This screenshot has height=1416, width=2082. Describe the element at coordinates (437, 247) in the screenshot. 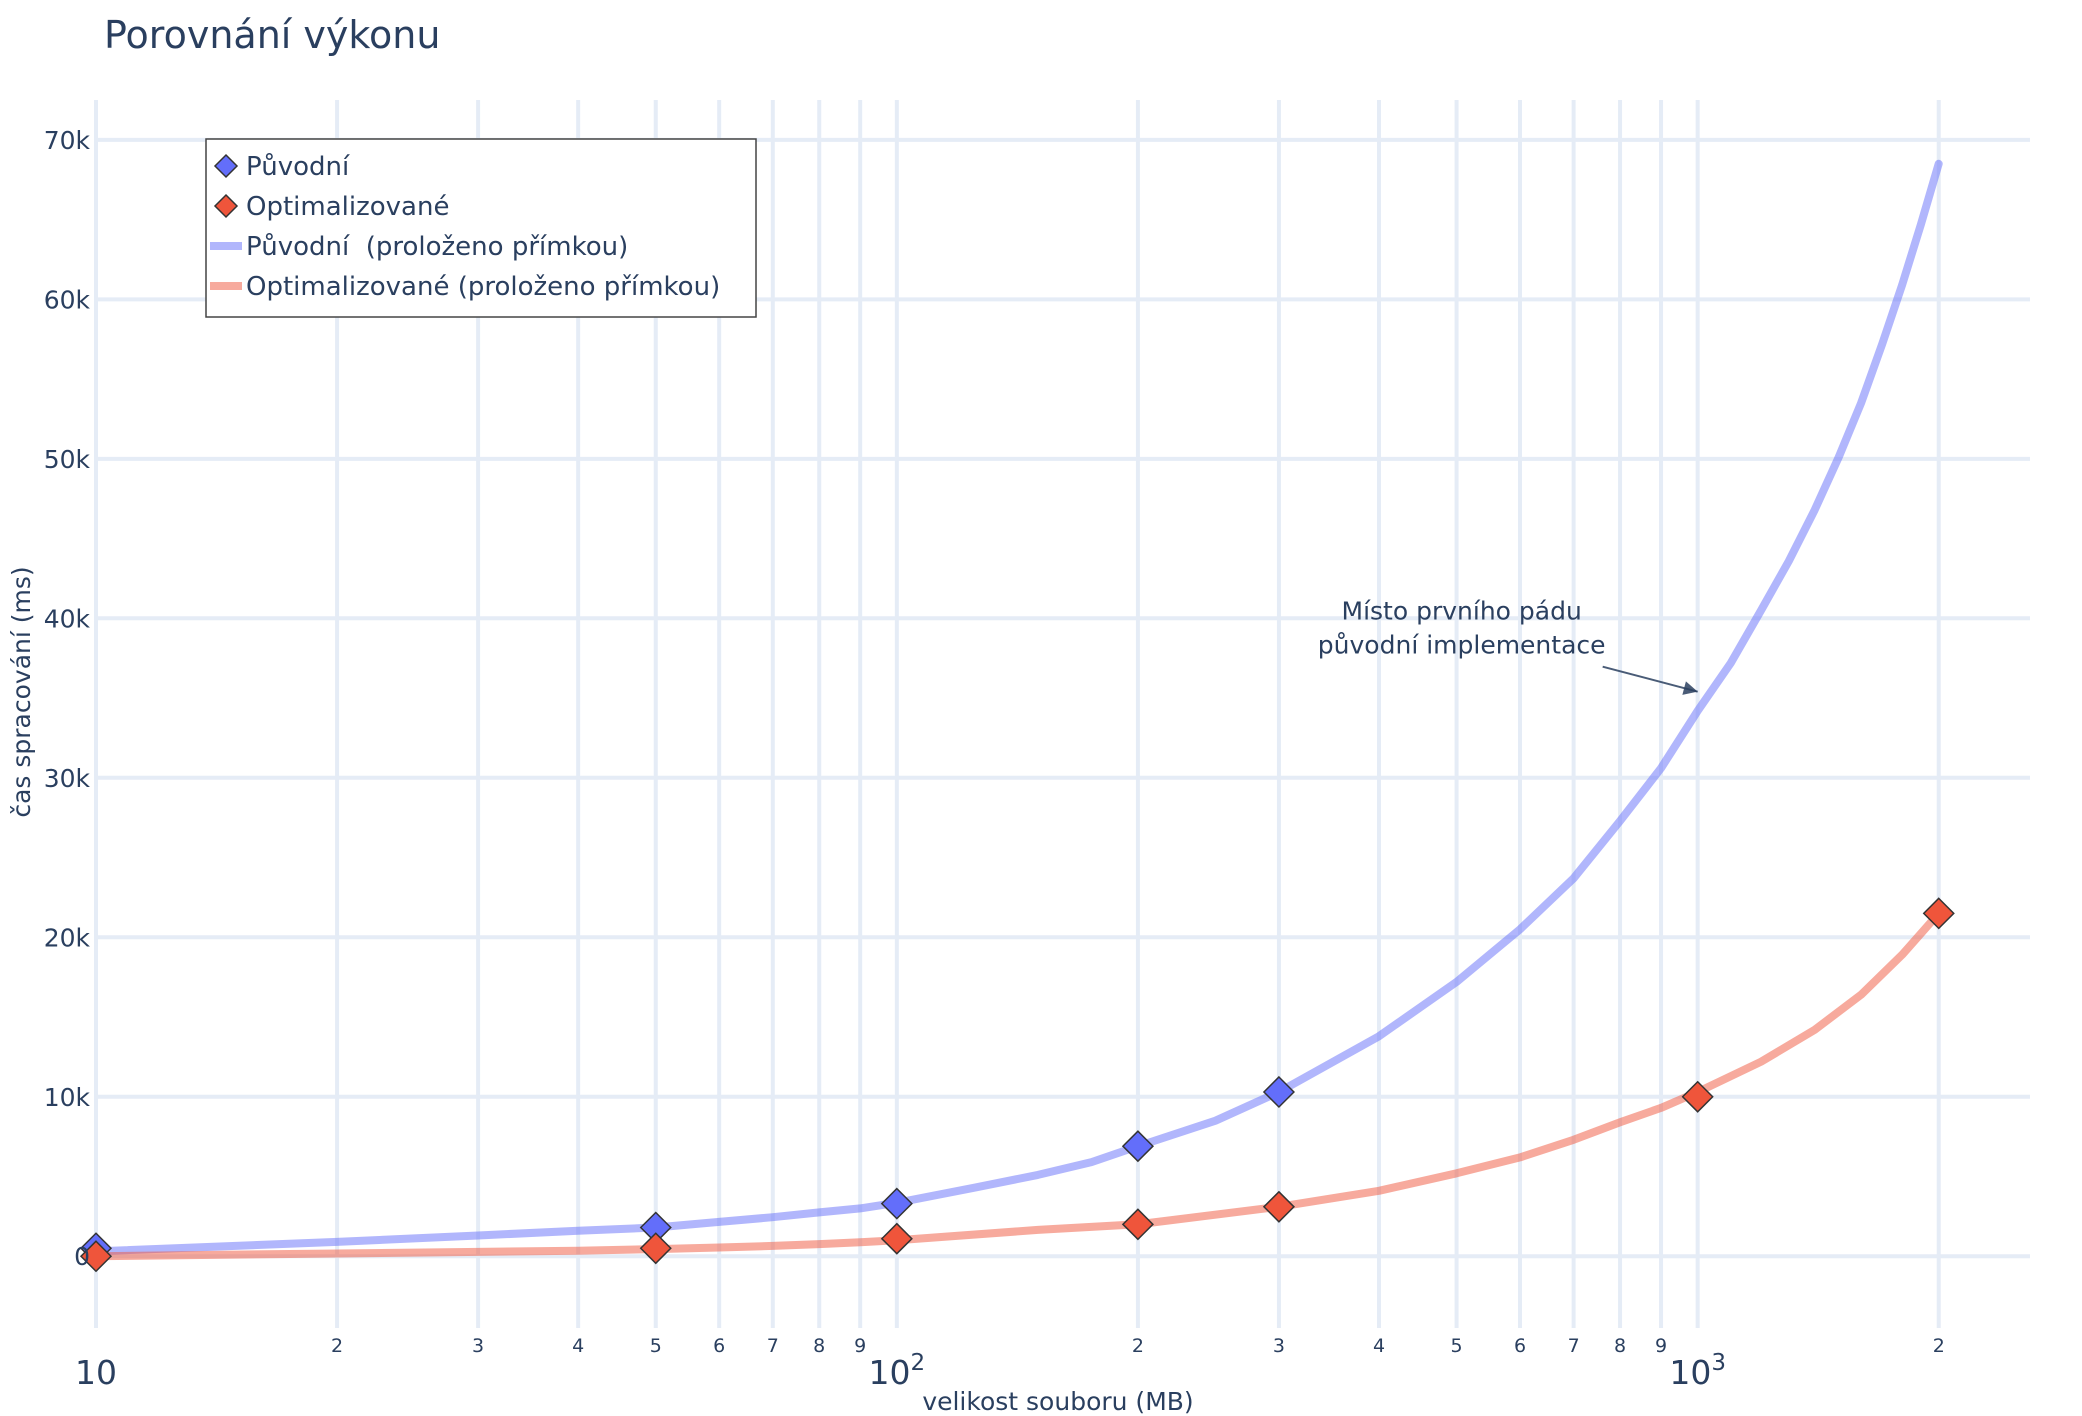

I see `legend-label: Původní (proloženo přímkou)` at that location.